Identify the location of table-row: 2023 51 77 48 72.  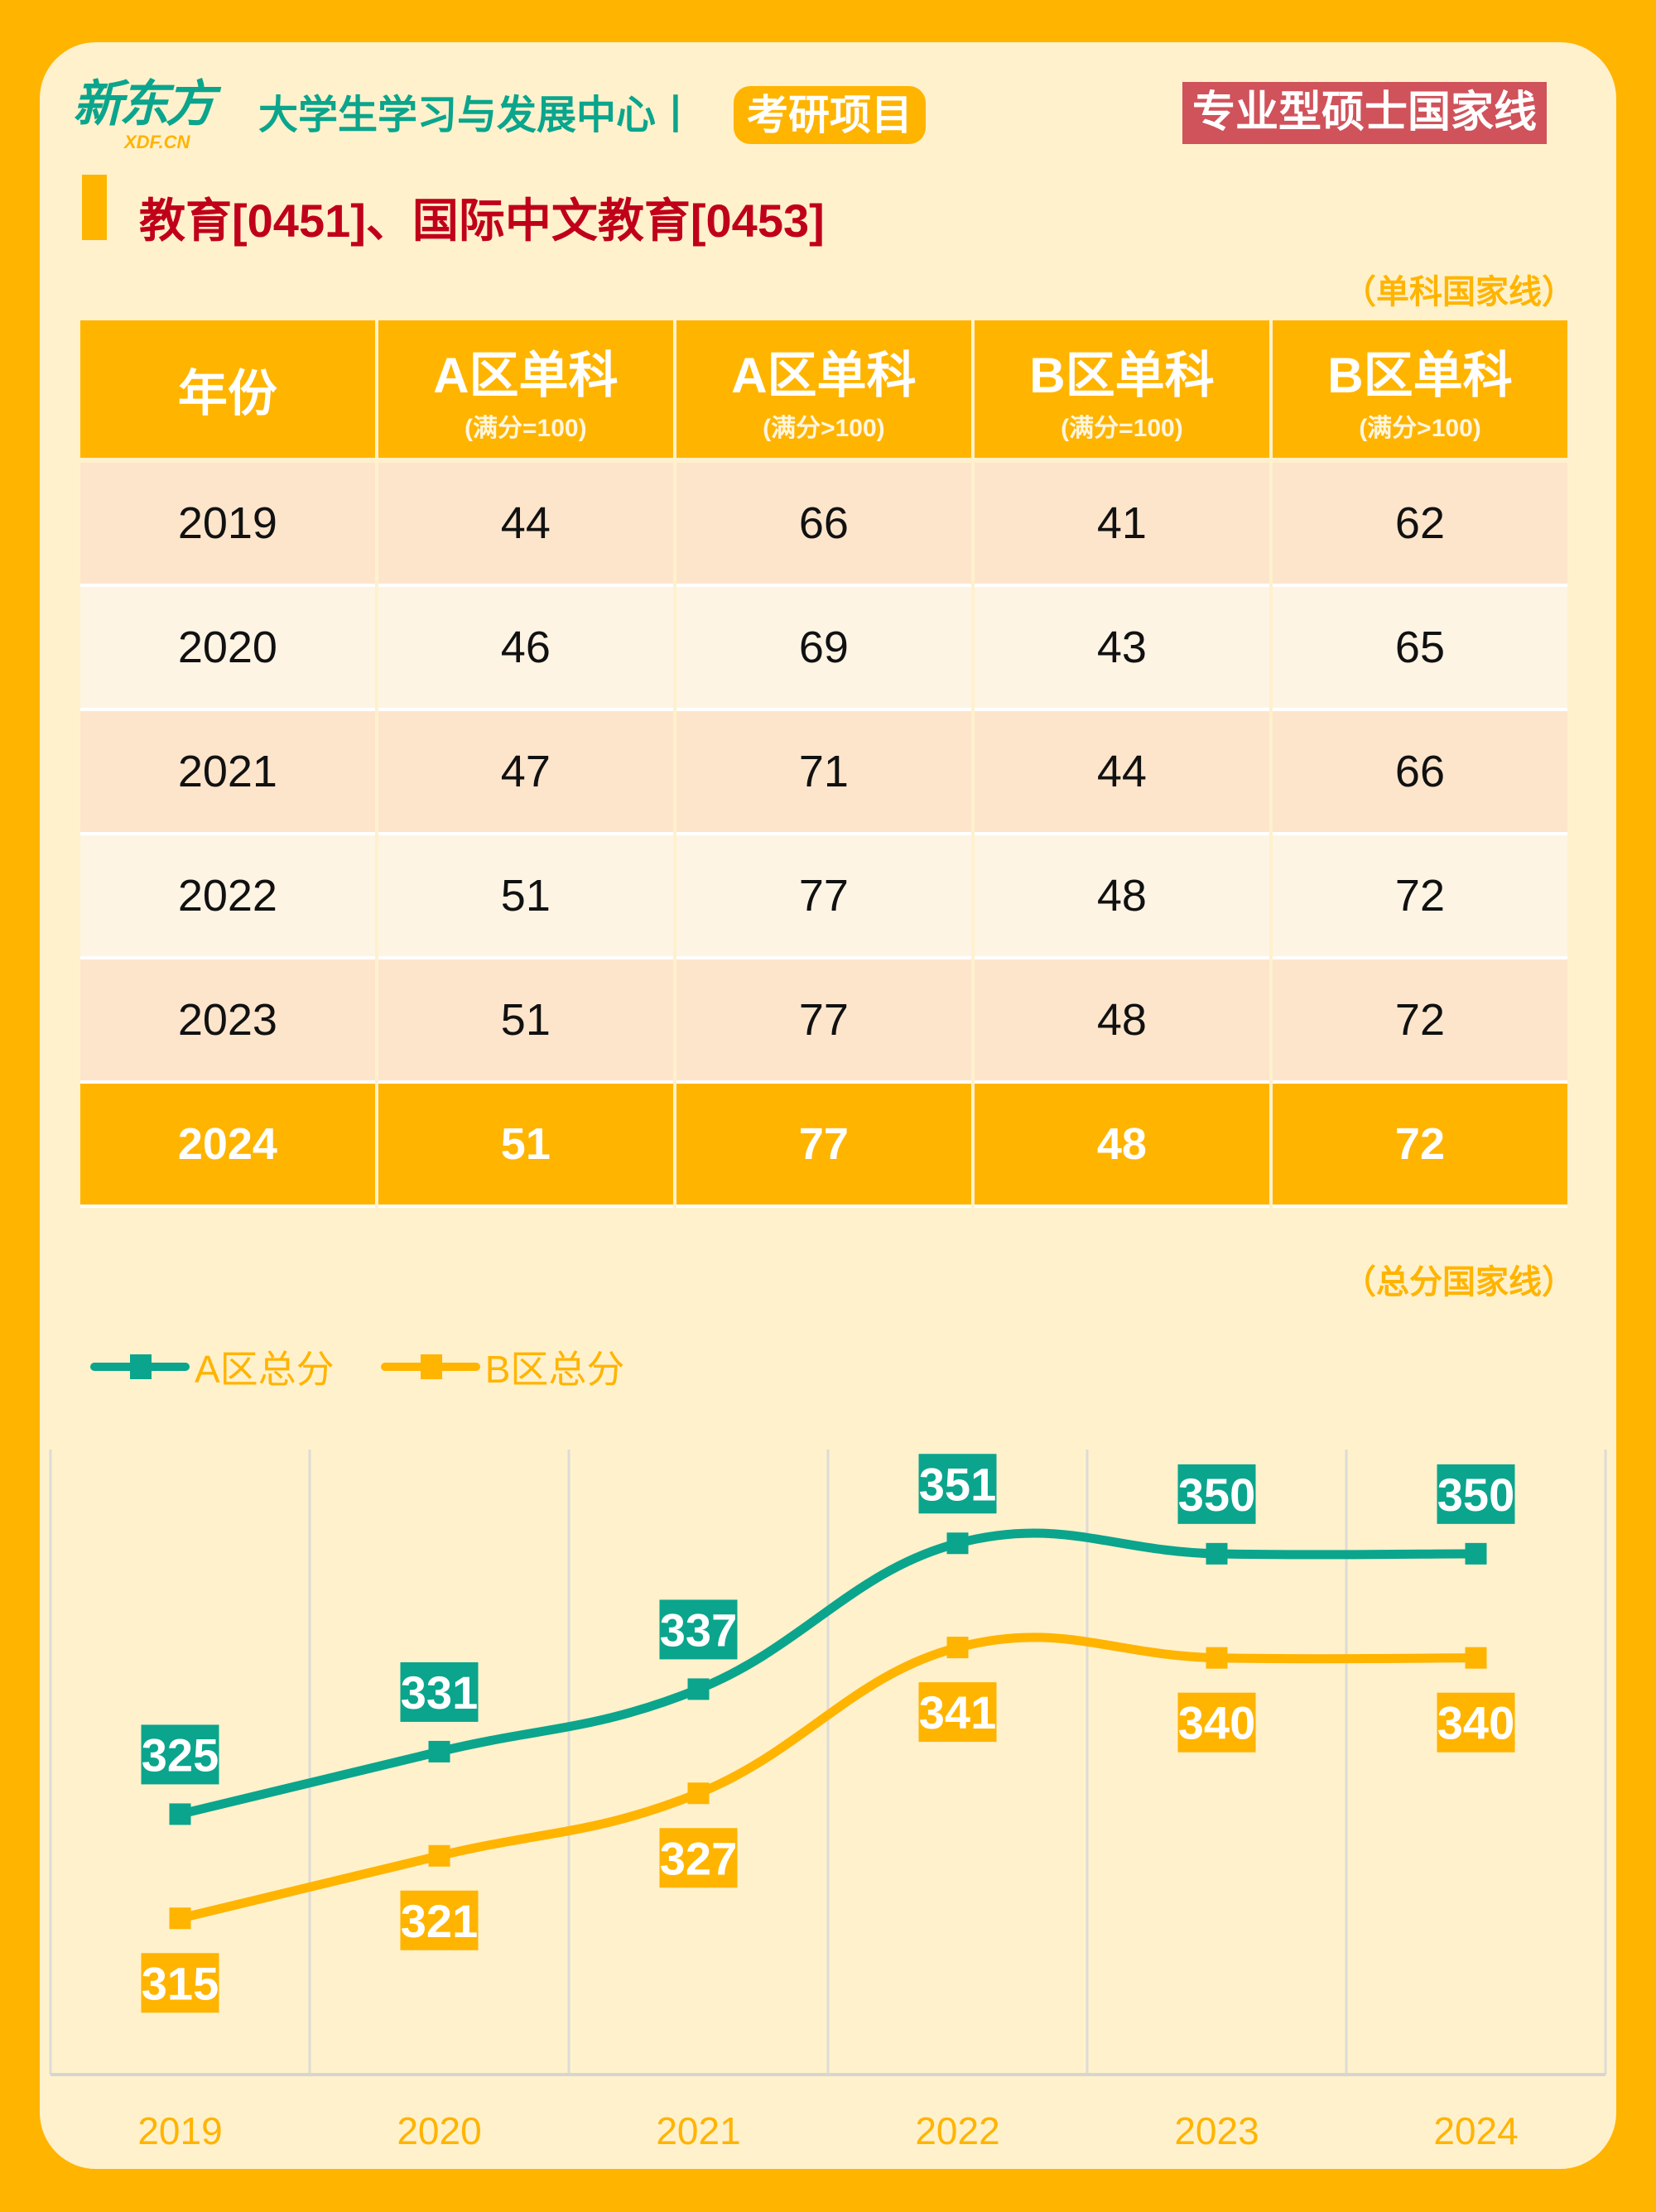
(823, 1021).